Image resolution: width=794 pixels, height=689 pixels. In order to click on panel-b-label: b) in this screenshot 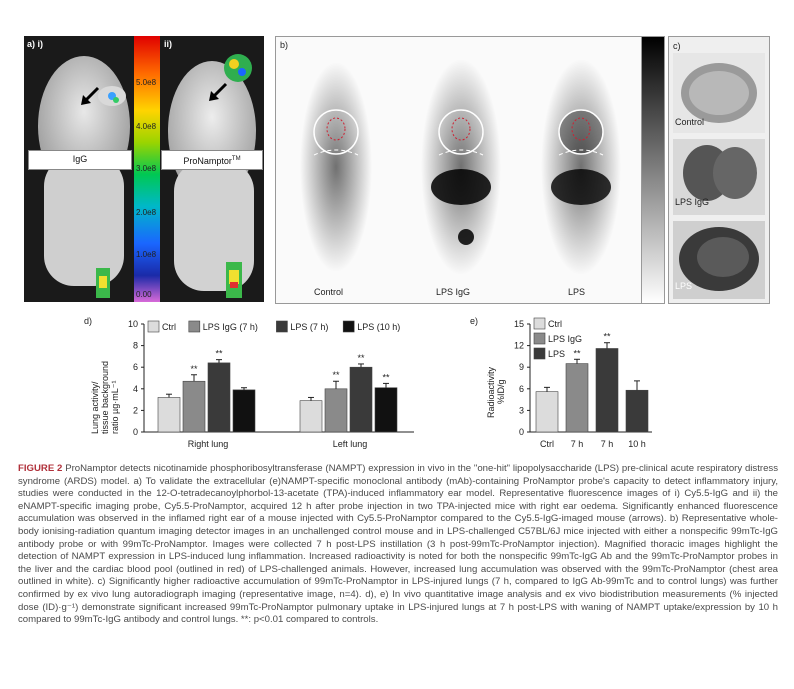, I will do `click(284, 45)`.